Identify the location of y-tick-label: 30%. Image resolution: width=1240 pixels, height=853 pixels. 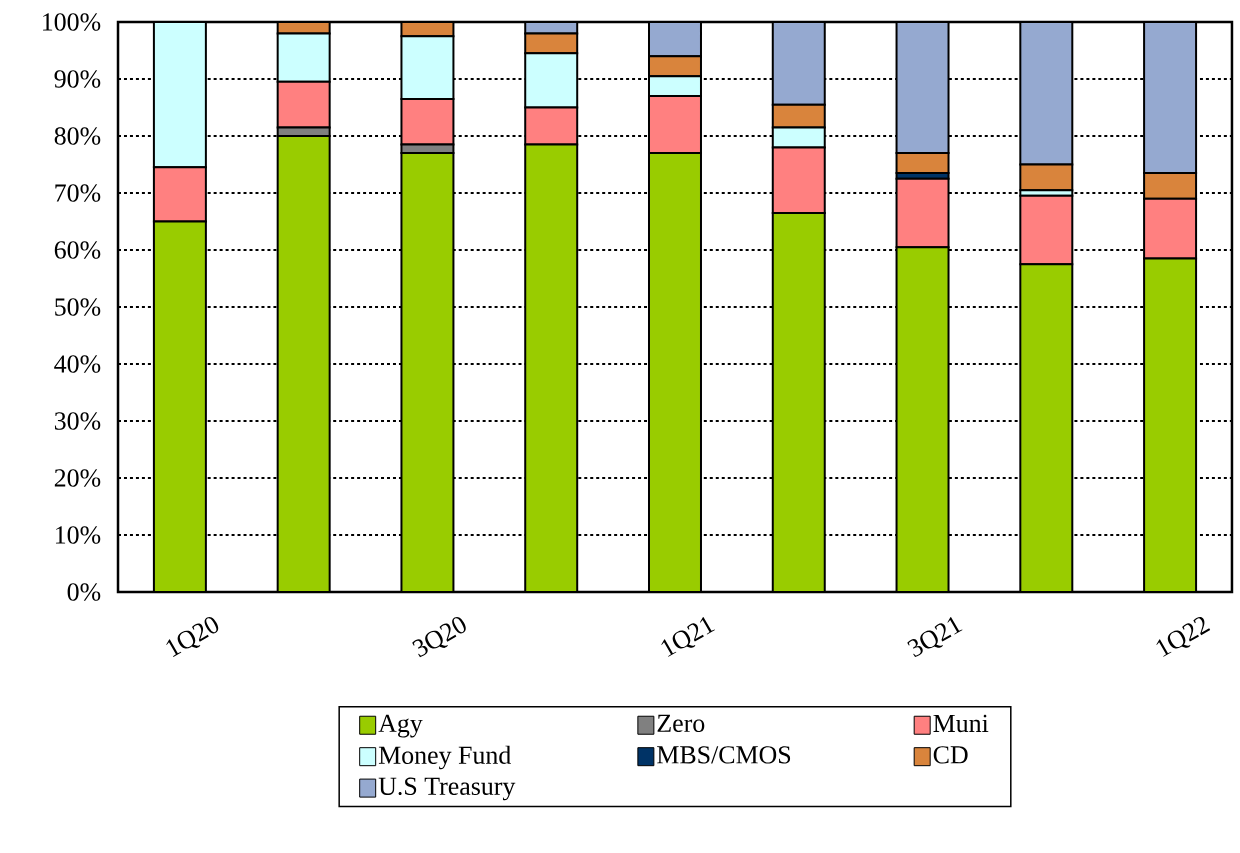
(77, 421).